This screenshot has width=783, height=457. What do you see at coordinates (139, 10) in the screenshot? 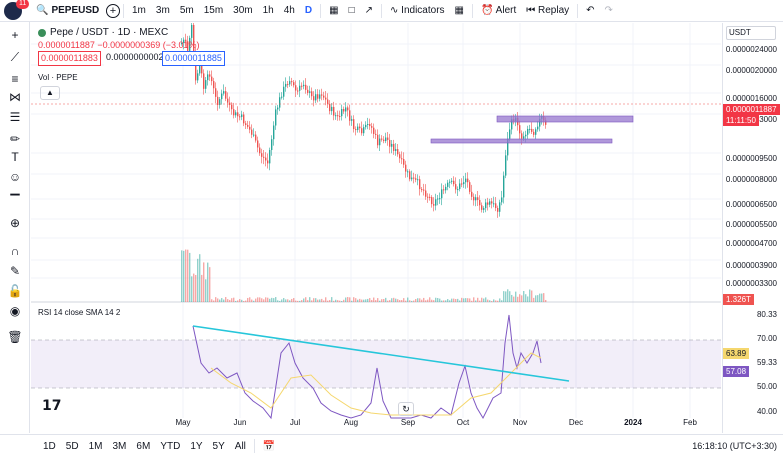
I see `interval-1m: 1m` at bounding box center [139, 10].